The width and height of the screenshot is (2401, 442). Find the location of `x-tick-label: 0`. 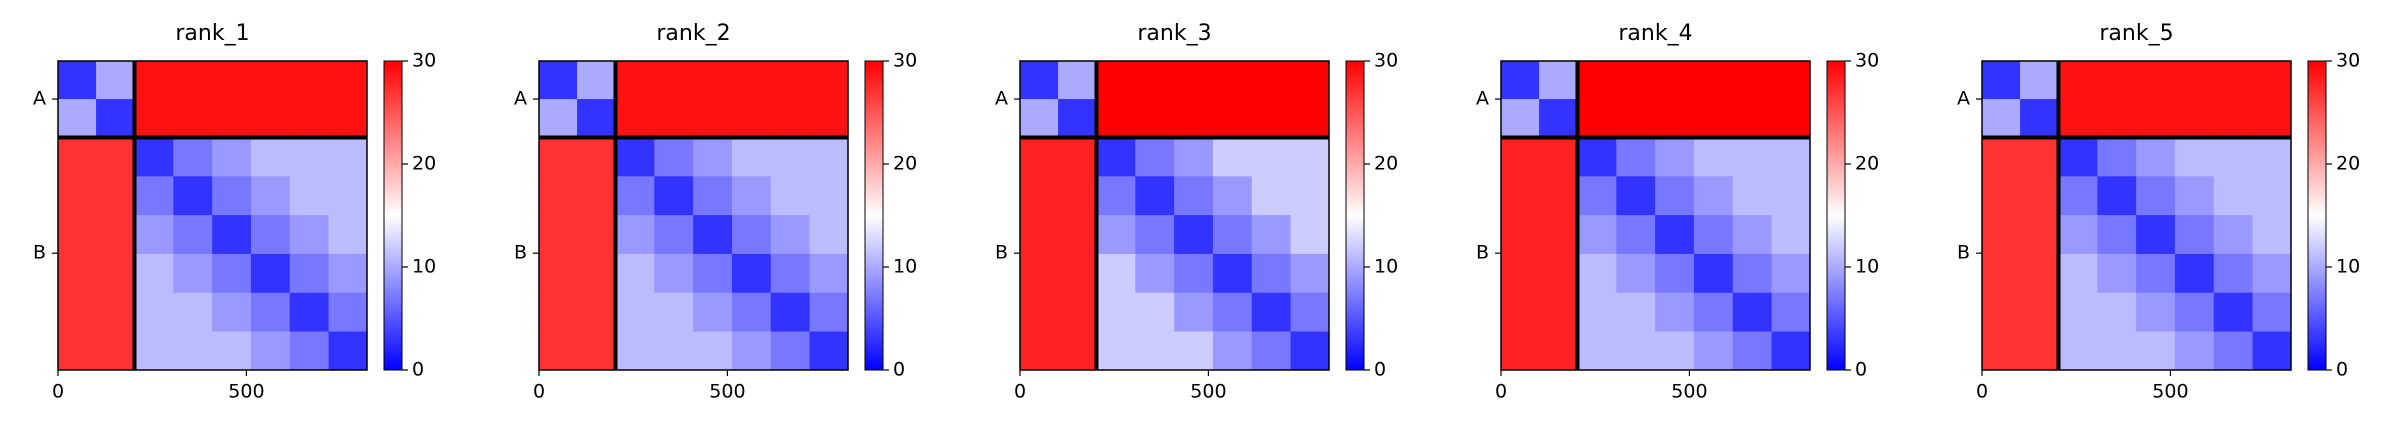

x-tick-label: 0 is located at coordinates (1982, 392).